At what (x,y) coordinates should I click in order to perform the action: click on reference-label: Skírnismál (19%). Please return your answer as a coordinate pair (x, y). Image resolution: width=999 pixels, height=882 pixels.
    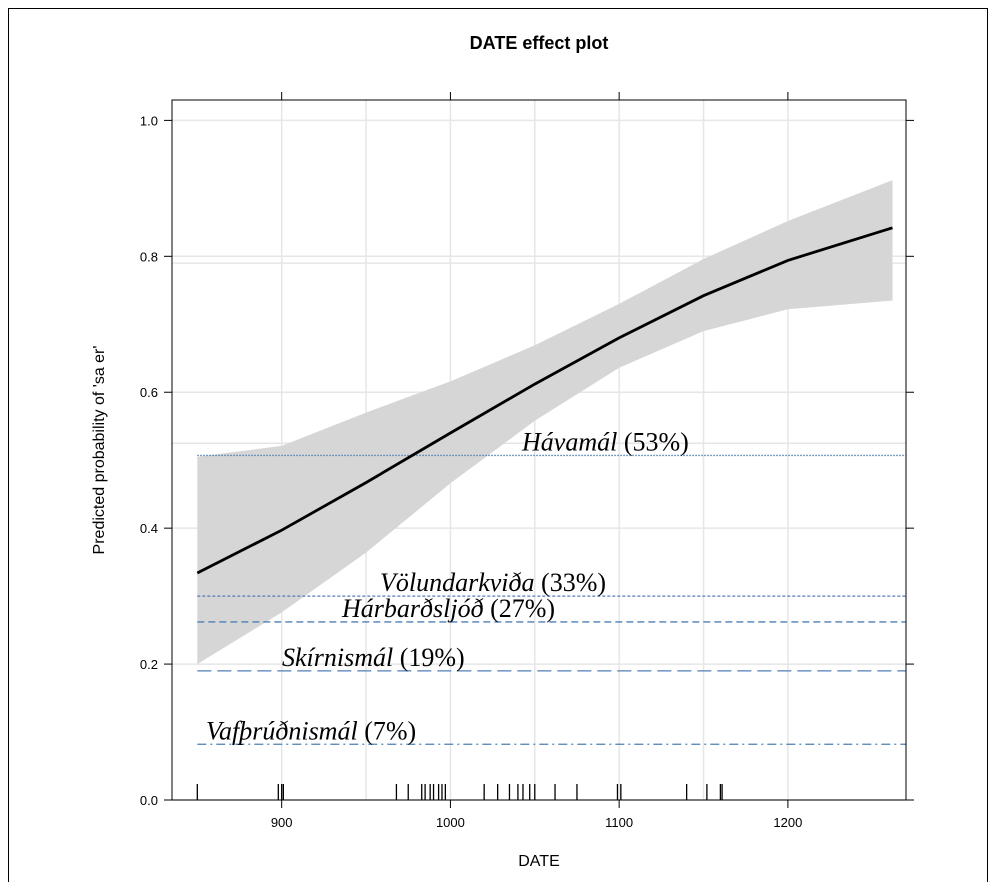
    Looking at the image, I should click on (373, 657).